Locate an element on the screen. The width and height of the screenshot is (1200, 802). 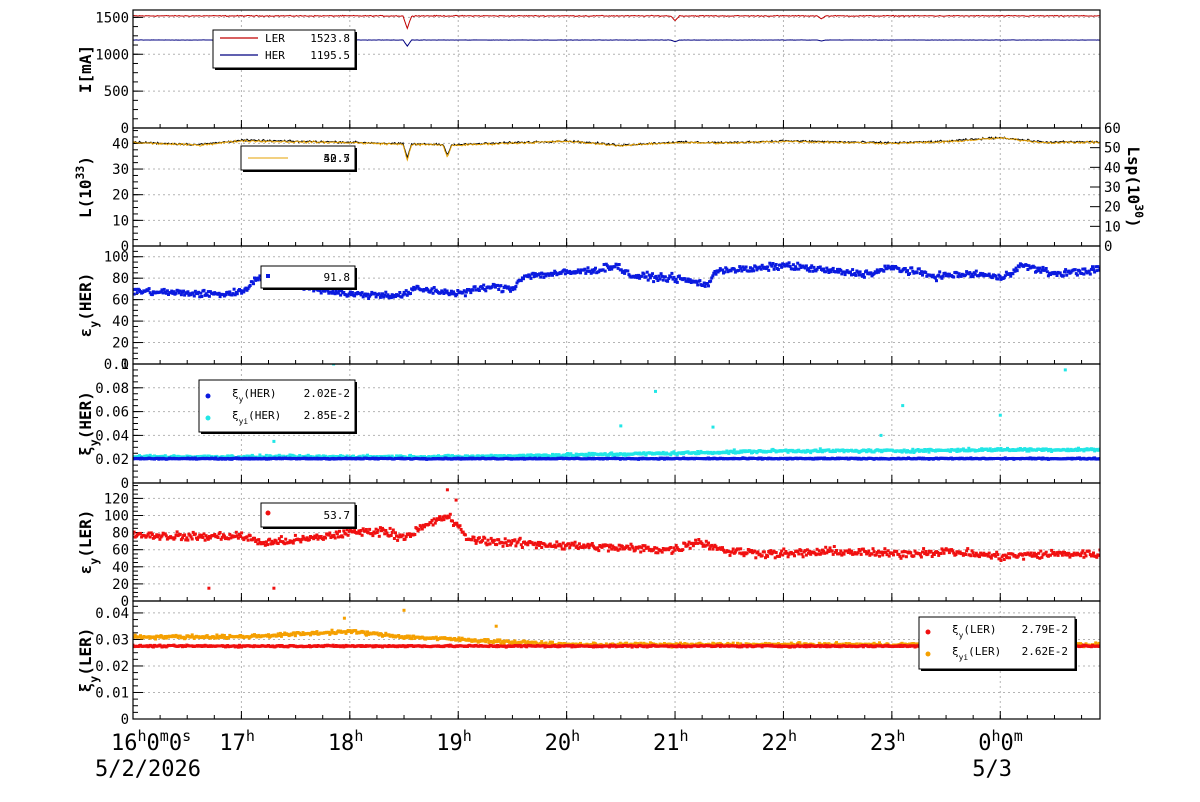
y-tick-label: 60 is located at coordinates (120, 551).